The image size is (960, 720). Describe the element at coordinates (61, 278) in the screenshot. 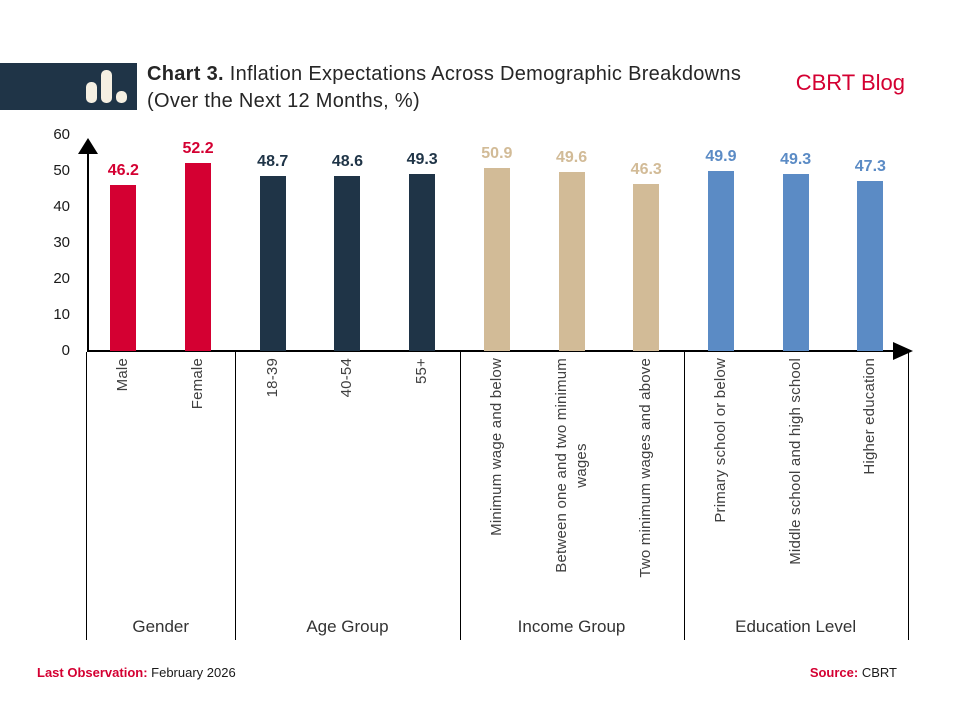

I see `y-axis-tick-label: 20` at that location.